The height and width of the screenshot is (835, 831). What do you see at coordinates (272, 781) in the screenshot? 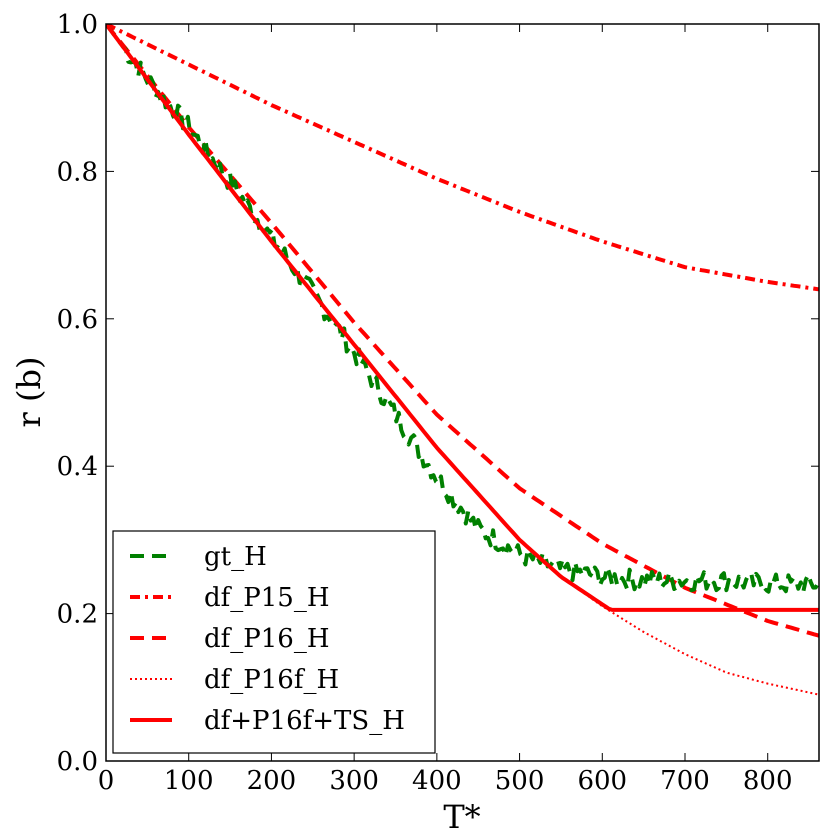
I see `x-tick-label: 200` at bounding box center [272, 781].